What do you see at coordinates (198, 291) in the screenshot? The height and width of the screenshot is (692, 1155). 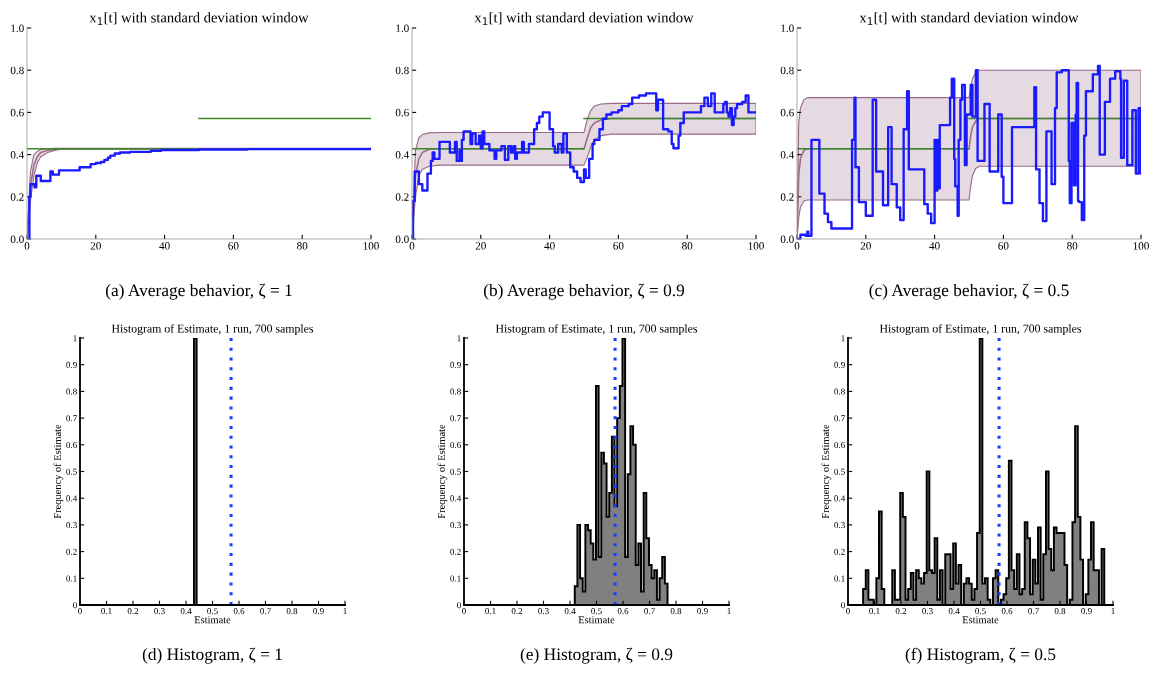 I see `text: (a) Average behavior, ζ = 1` at bounding box center [198, 291].